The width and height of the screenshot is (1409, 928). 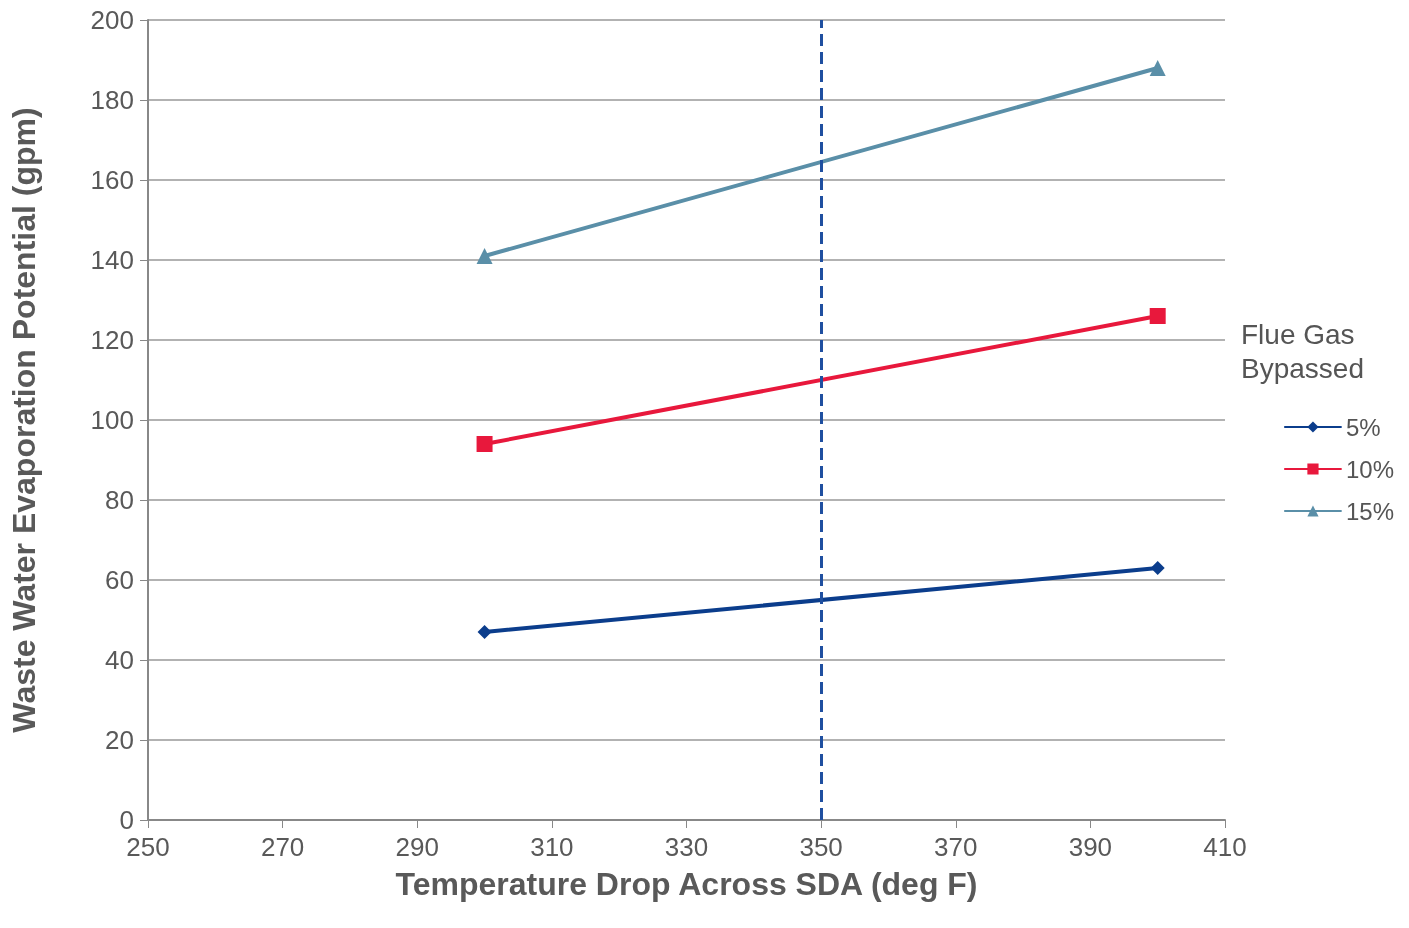 I want to click on x-tick-label: 310, so click(x=552, y=847).